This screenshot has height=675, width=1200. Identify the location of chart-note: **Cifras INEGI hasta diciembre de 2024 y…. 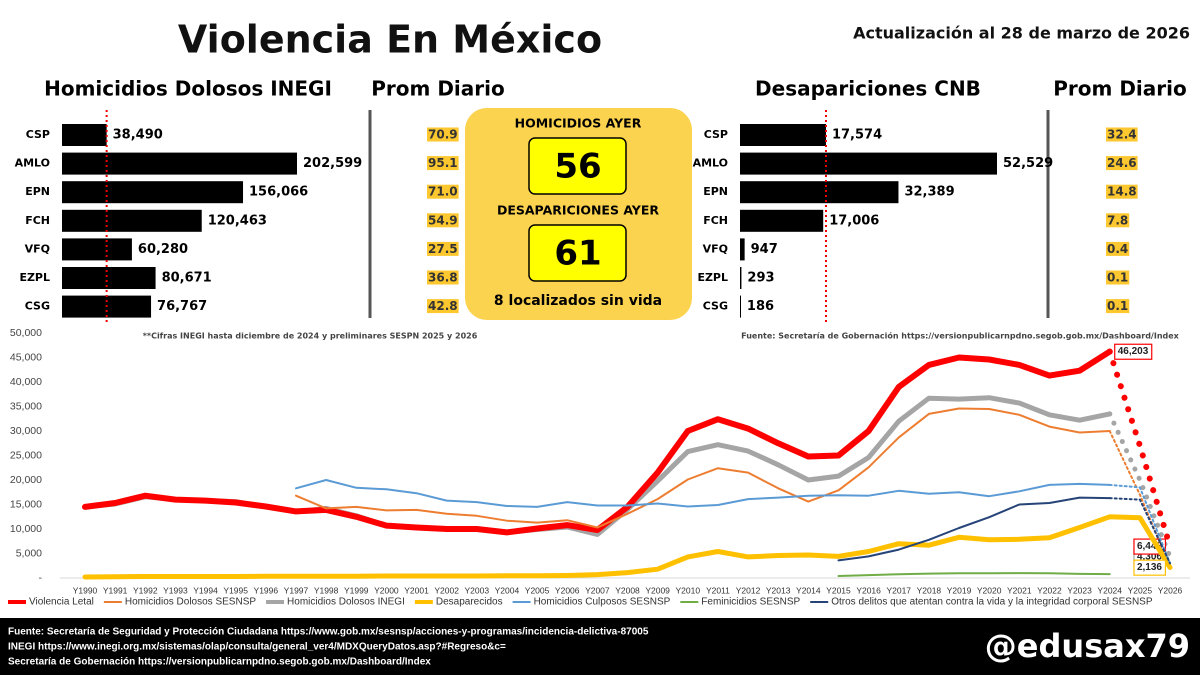
(310, 336).